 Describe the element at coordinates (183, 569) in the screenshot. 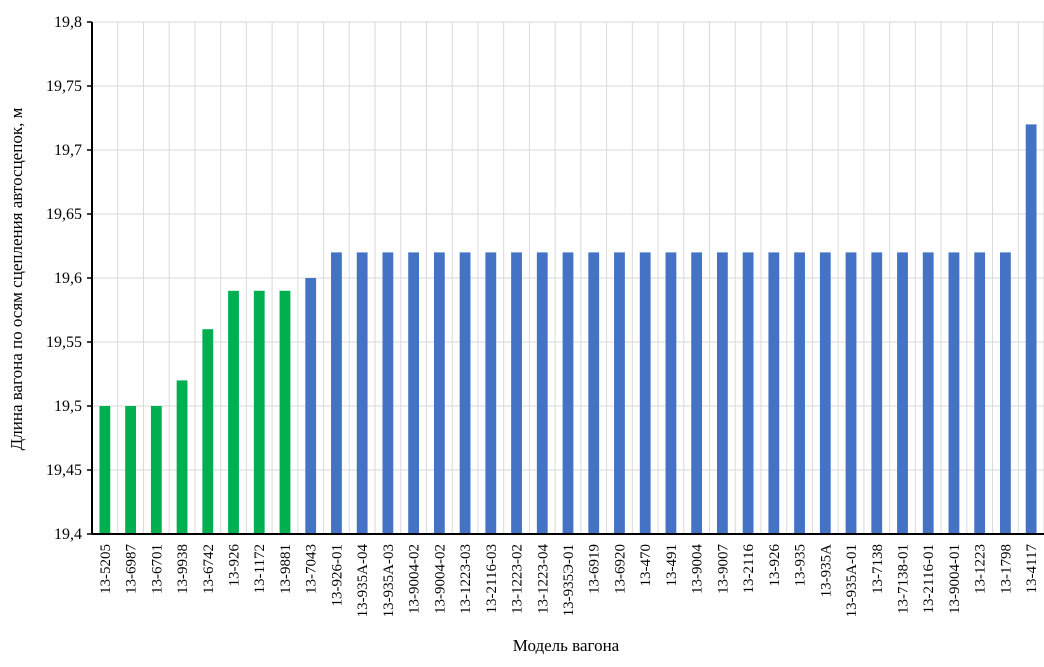

I see `x-tick-label: 13-9938` at that location.